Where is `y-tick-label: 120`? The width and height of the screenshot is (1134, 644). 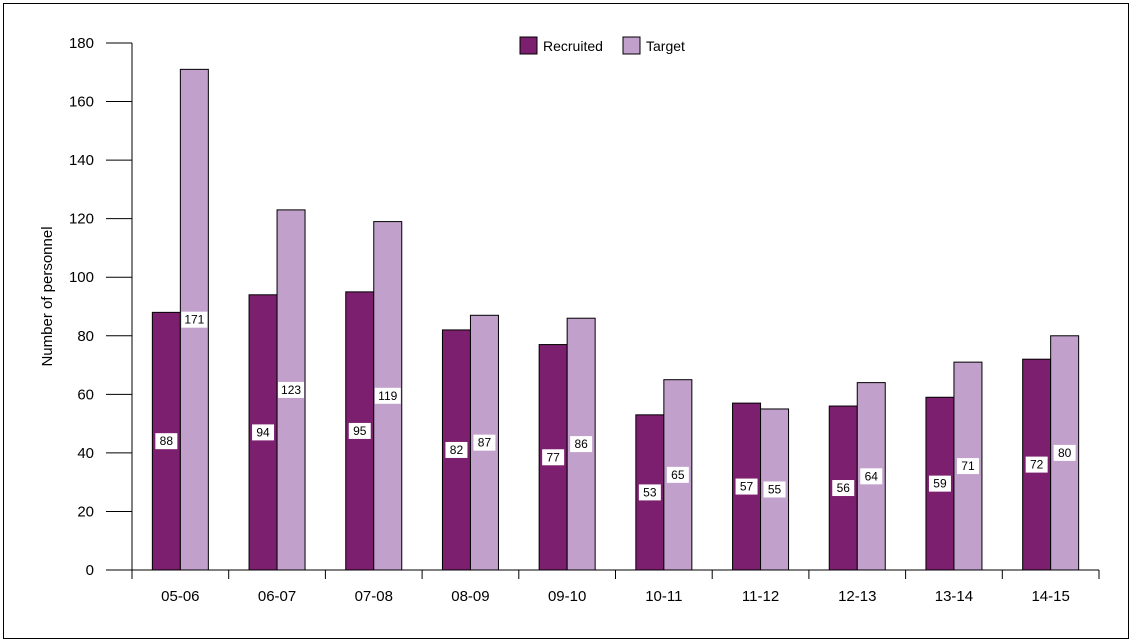 y-tick-label: 120 is located at coordinates (81, 219).